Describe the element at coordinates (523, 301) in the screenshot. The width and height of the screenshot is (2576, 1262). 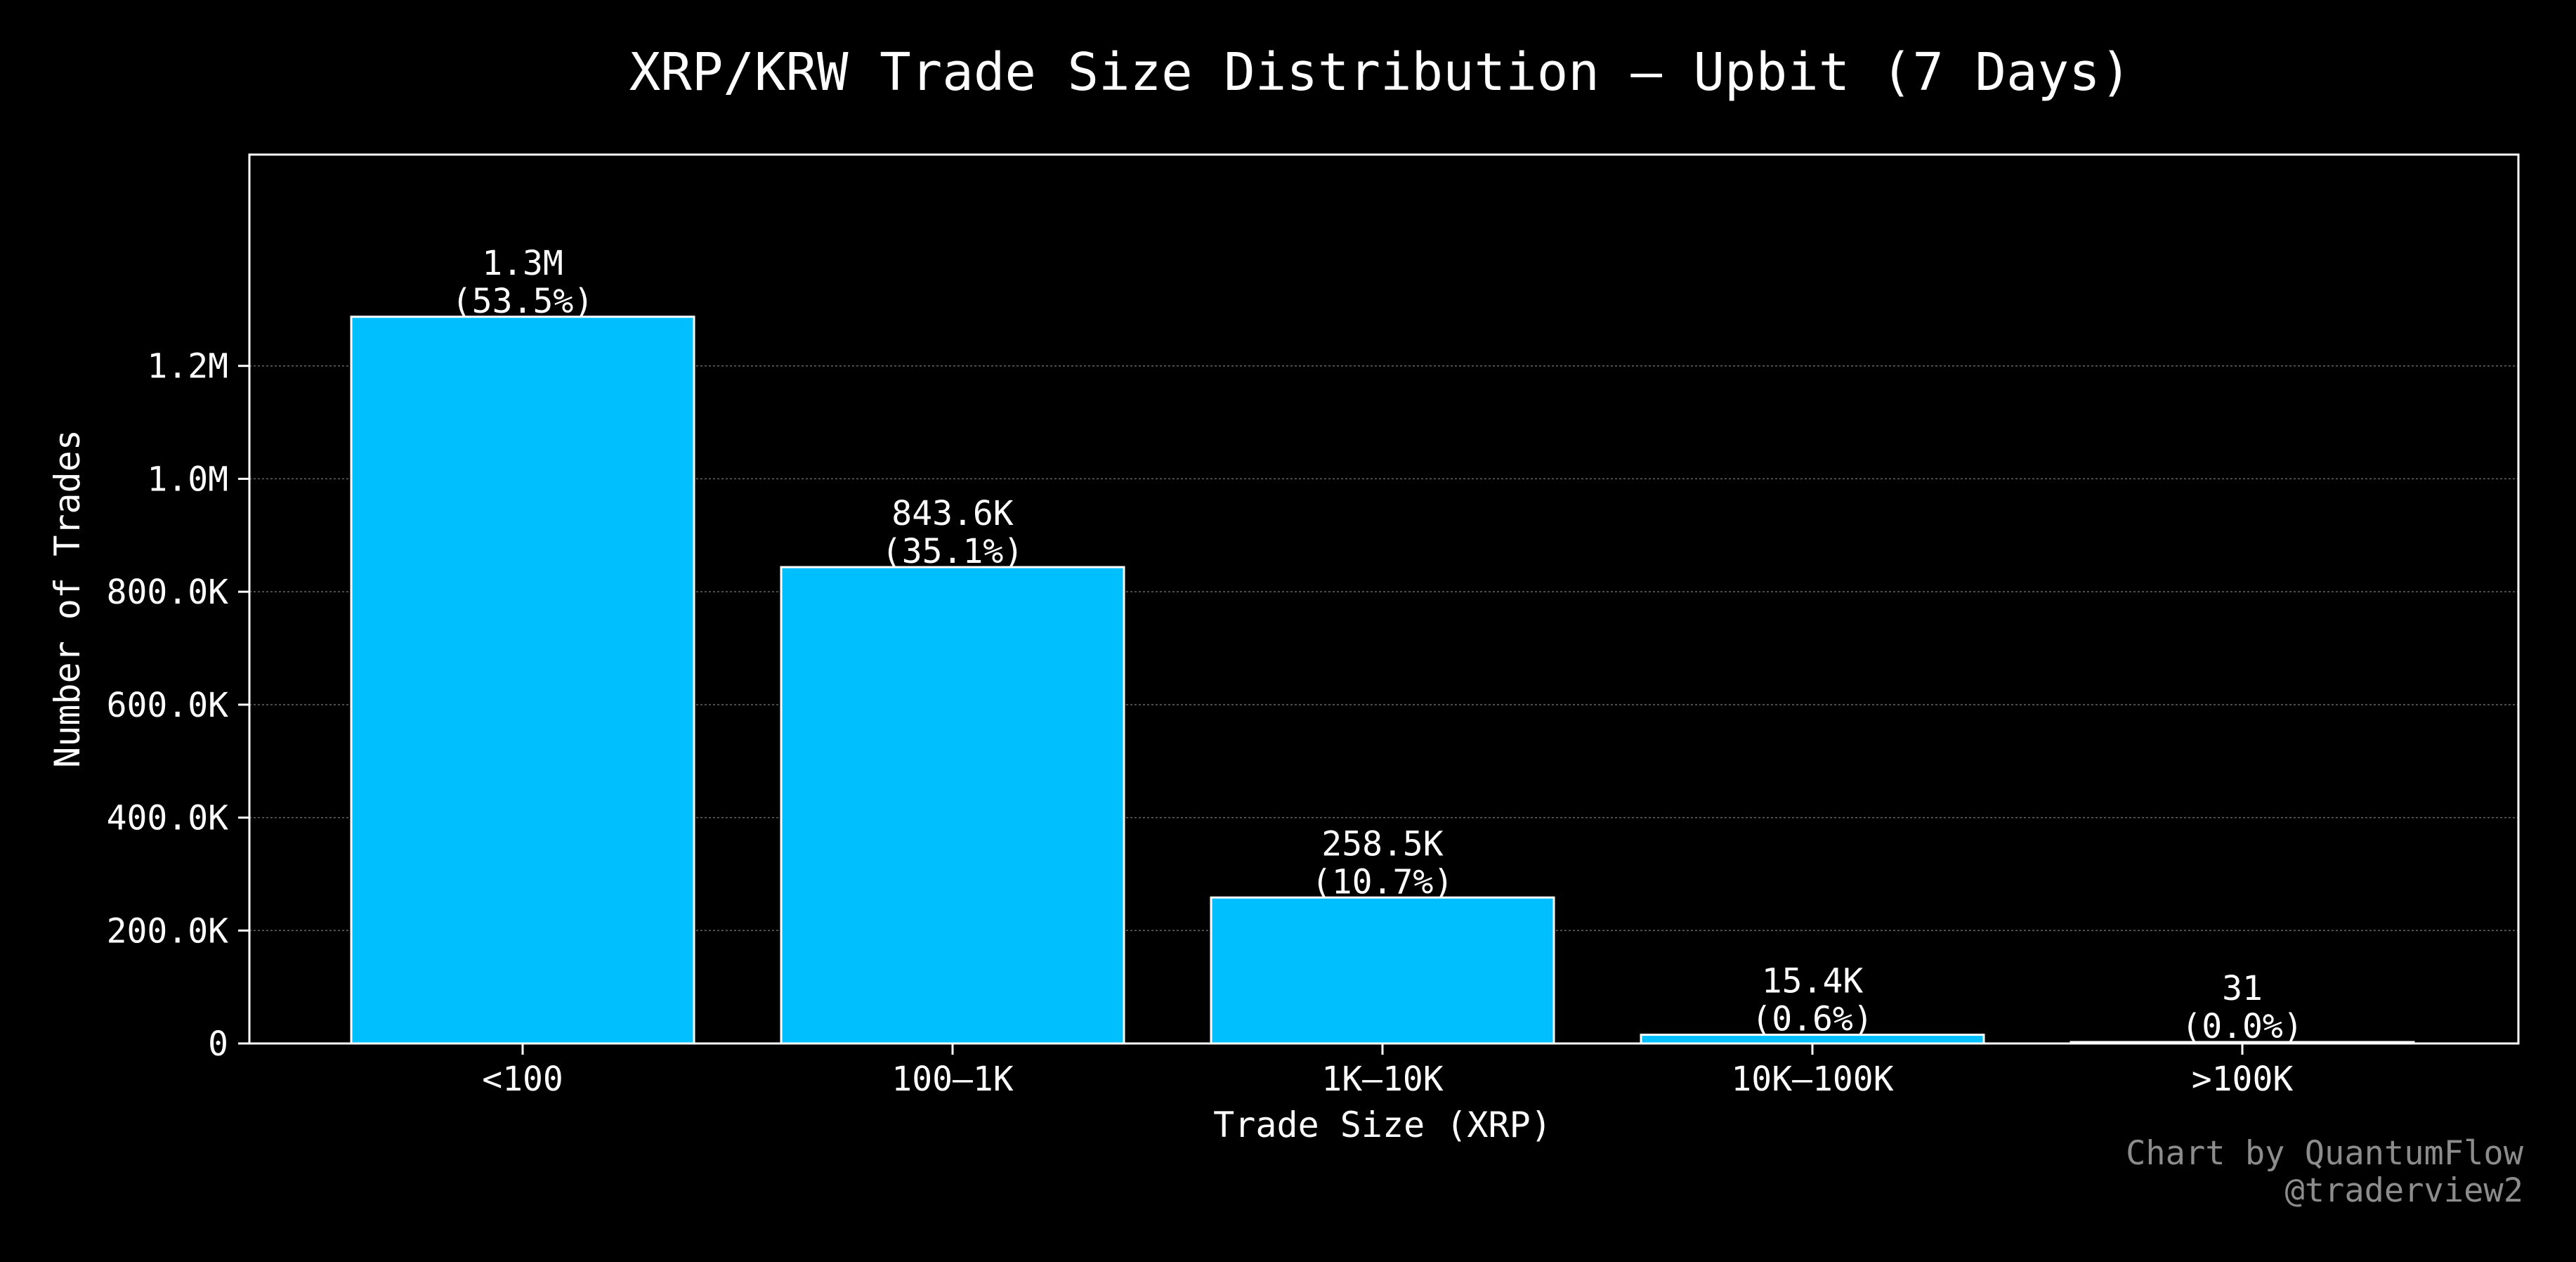
I see `bar-percent-label: (53.5%)` at that location.